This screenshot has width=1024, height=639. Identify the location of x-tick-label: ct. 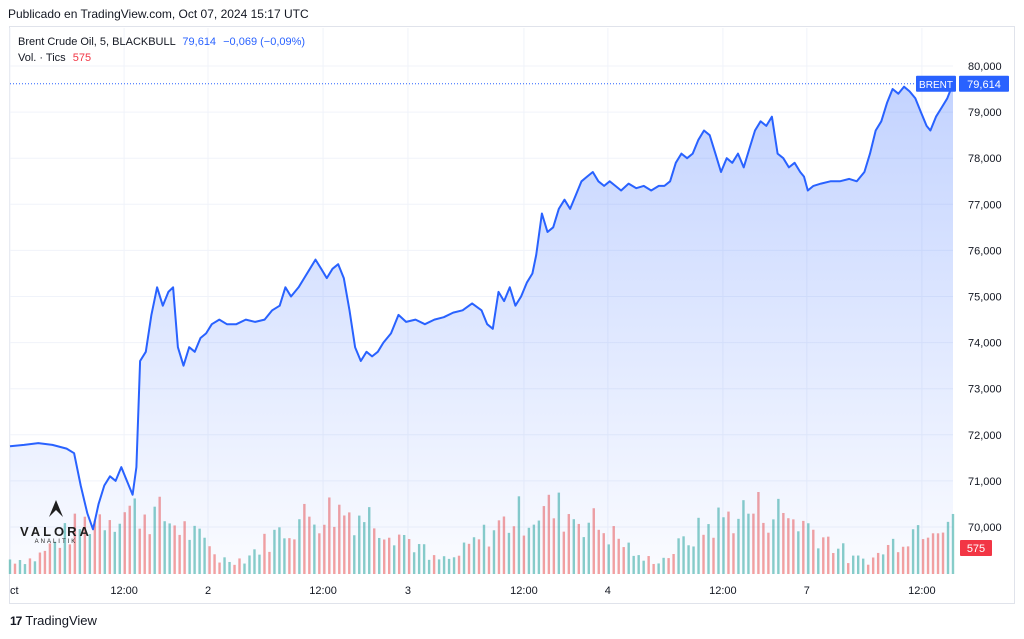
(14, 591).